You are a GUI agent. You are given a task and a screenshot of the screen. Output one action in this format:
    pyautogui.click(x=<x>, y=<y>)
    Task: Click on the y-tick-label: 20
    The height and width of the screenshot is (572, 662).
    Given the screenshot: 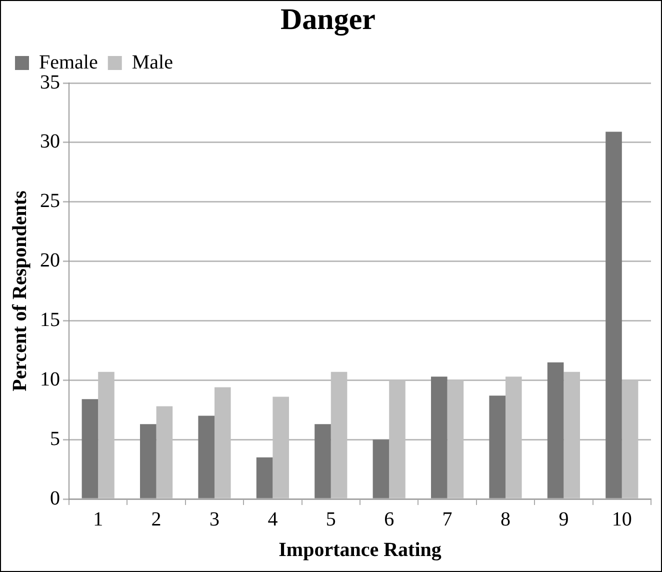 What is the action you would take?
    pyautogui.click(x=50, y=261)
    